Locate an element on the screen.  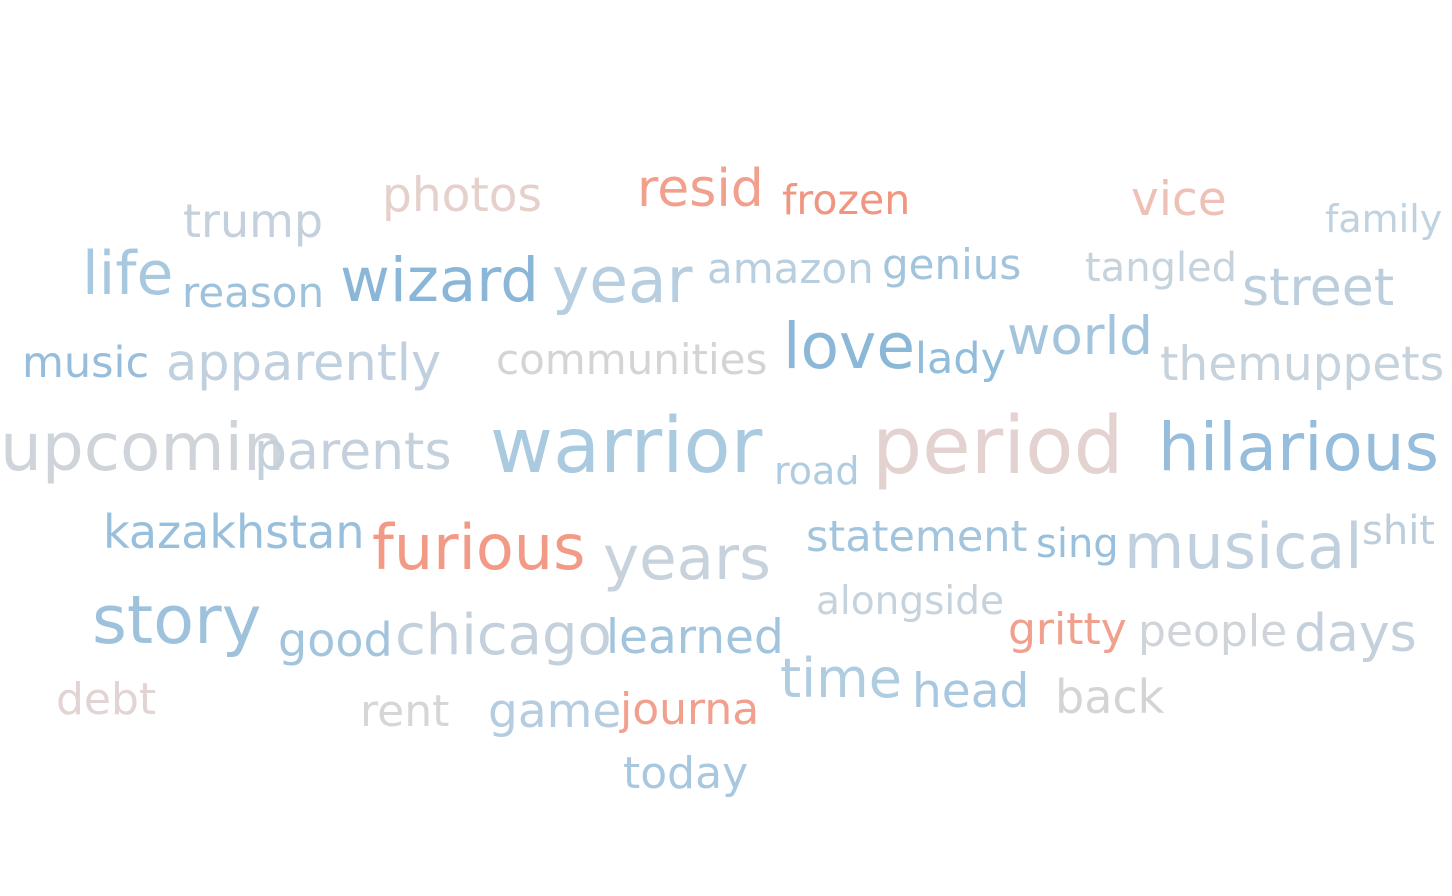
word-journa: journa is located at coordinates (690, 709).